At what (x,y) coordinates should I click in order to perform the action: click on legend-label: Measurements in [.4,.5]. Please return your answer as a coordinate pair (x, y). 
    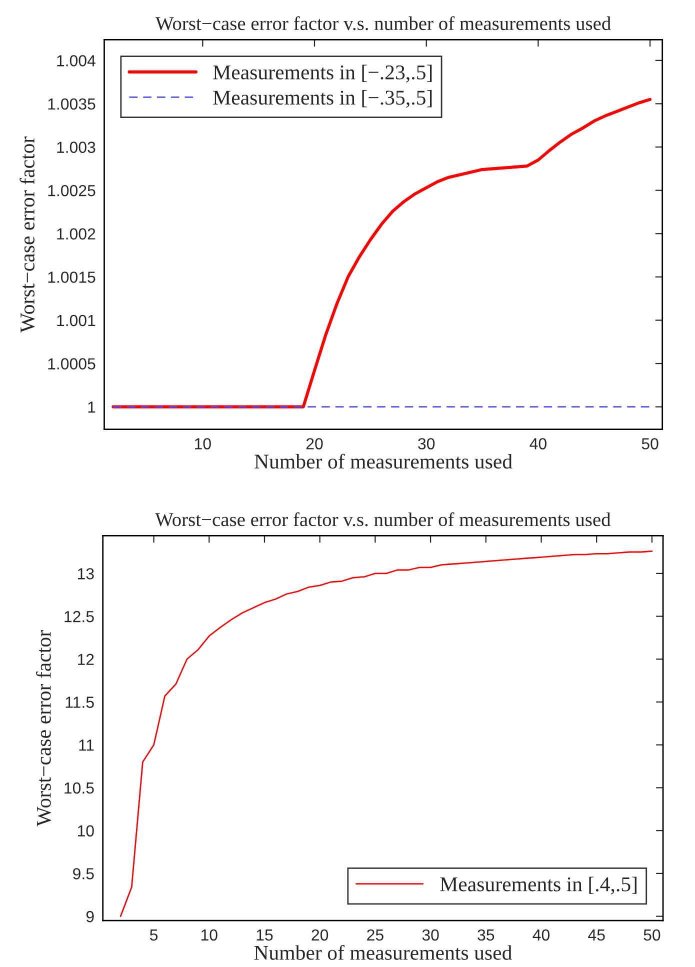
    Looking at the image, I should click on (538, 885).